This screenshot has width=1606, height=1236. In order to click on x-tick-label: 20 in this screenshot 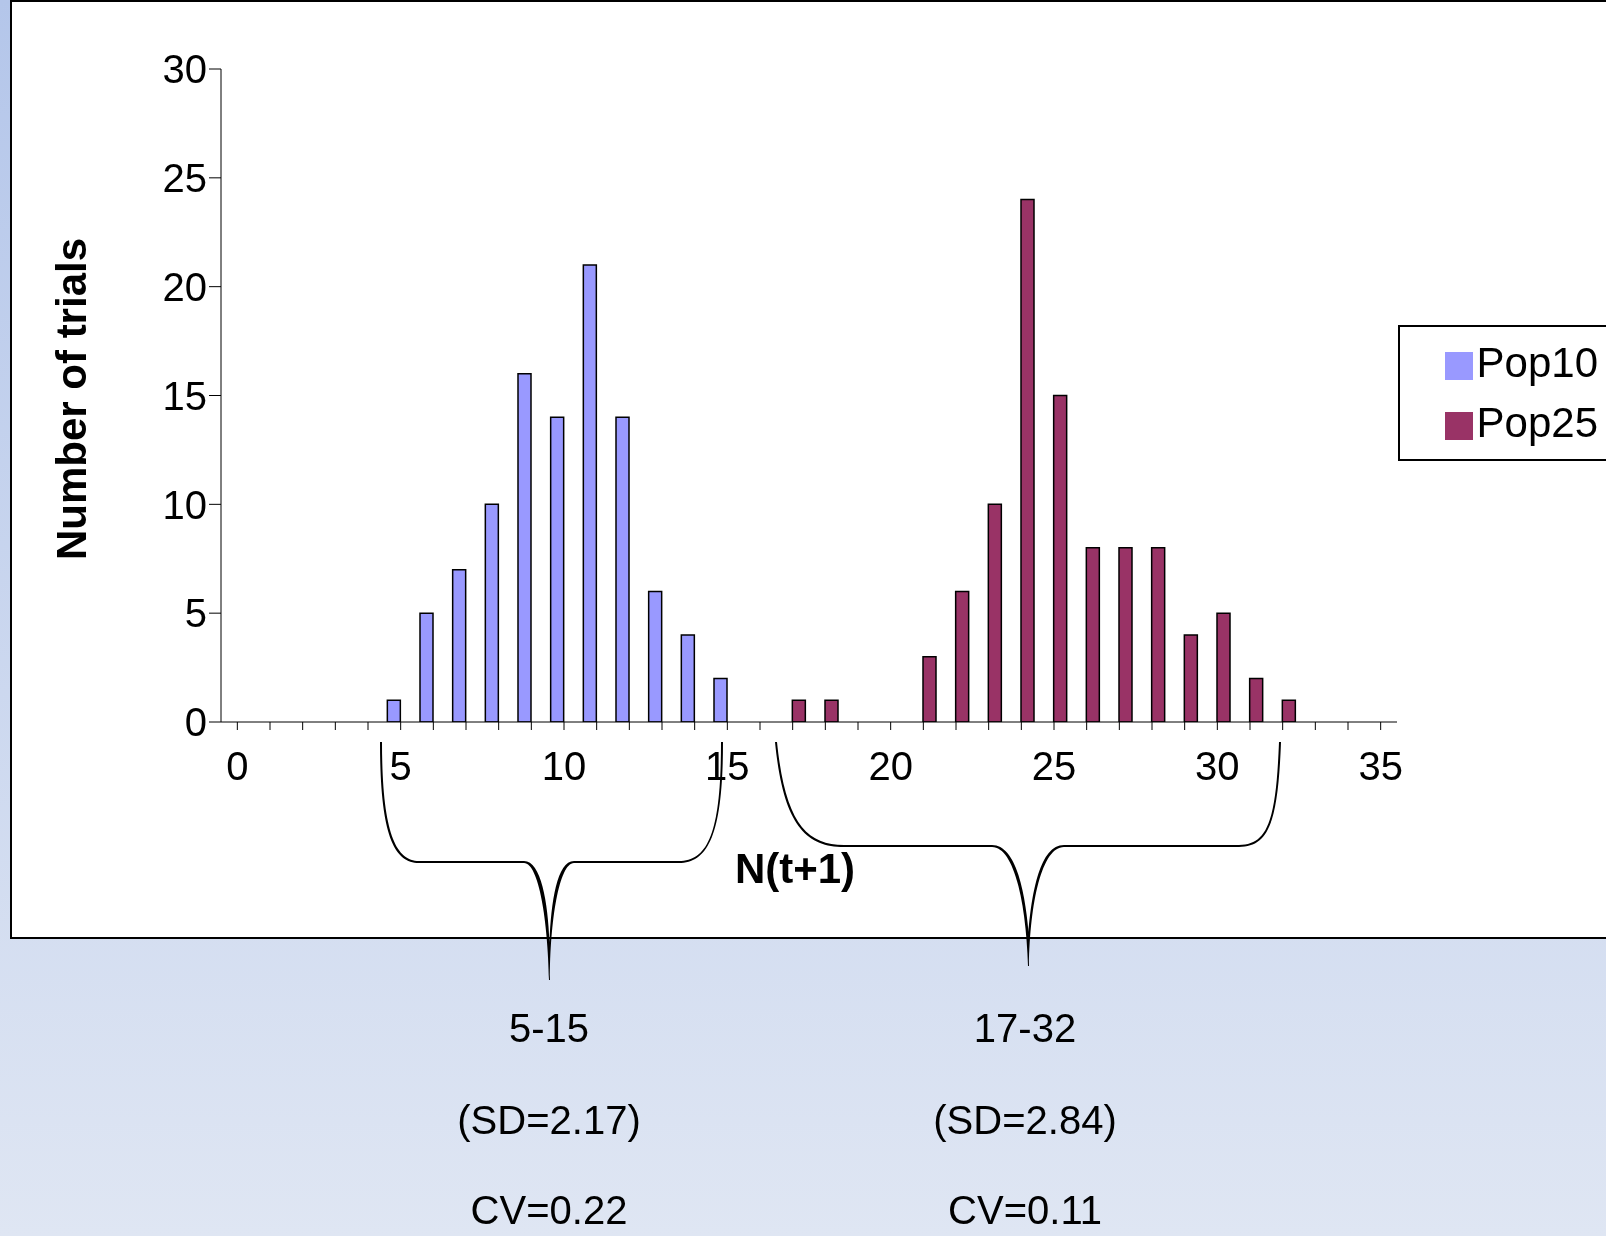, I will do `click(890, 766)`.